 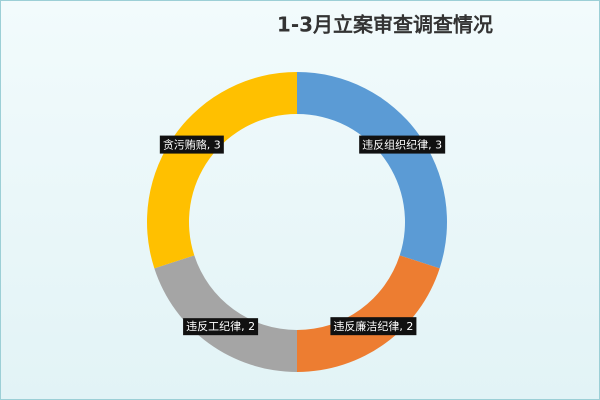 What do you see at coordinates (385, 25) in the screenshot?
I see `chart-title: 1-3月立案审查调查情况` at bounding box center [385, 25].